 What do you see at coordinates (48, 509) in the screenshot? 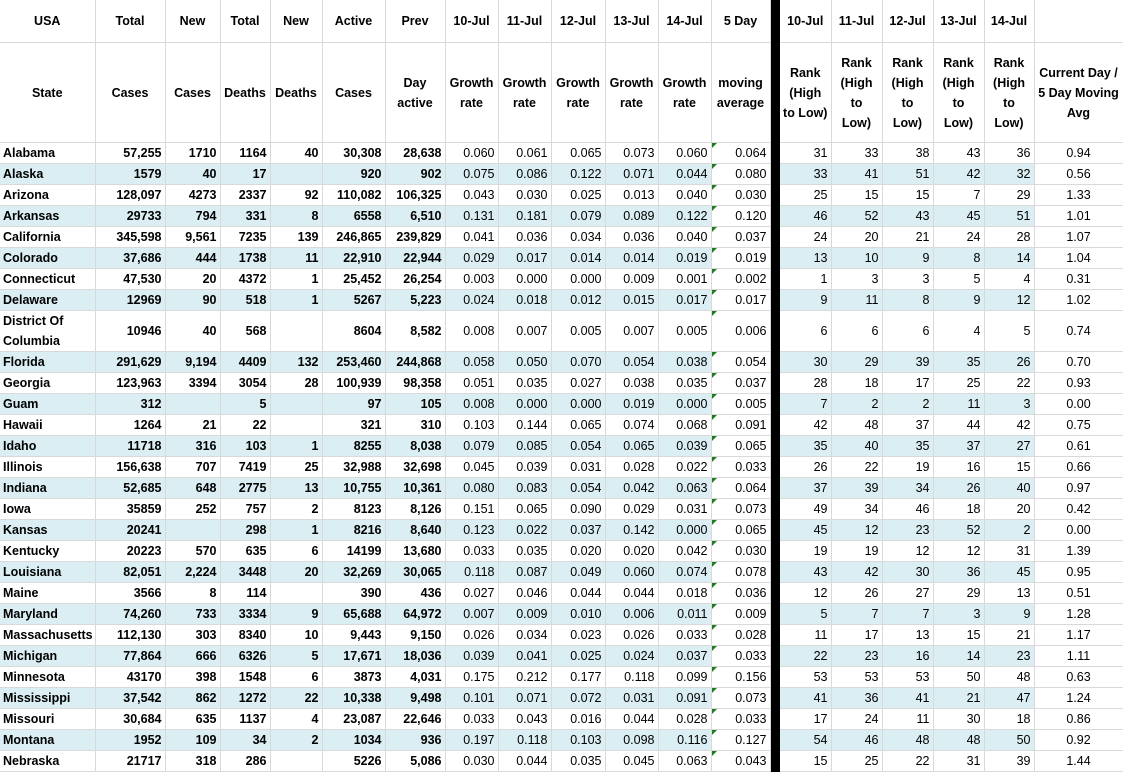
I see `cell-state: Iowa` at bounding box center [48, 509].